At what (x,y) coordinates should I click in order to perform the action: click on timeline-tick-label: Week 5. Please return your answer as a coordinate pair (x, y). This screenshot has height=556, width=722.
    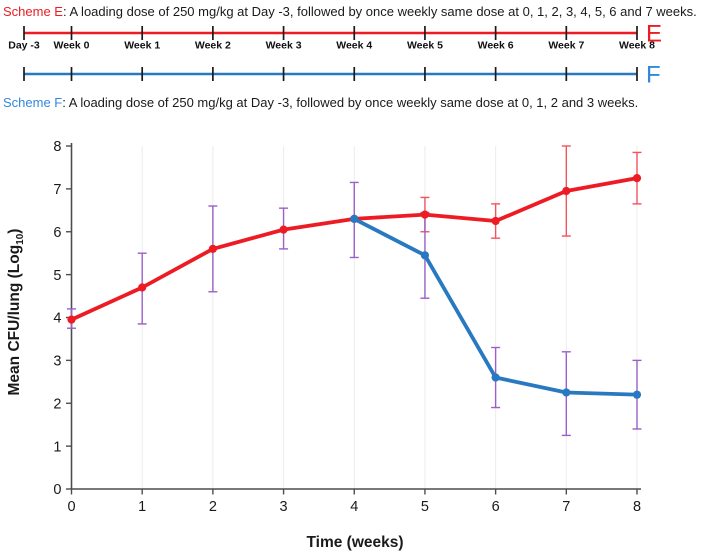
    Looking at the image, I should click on (425, 46).